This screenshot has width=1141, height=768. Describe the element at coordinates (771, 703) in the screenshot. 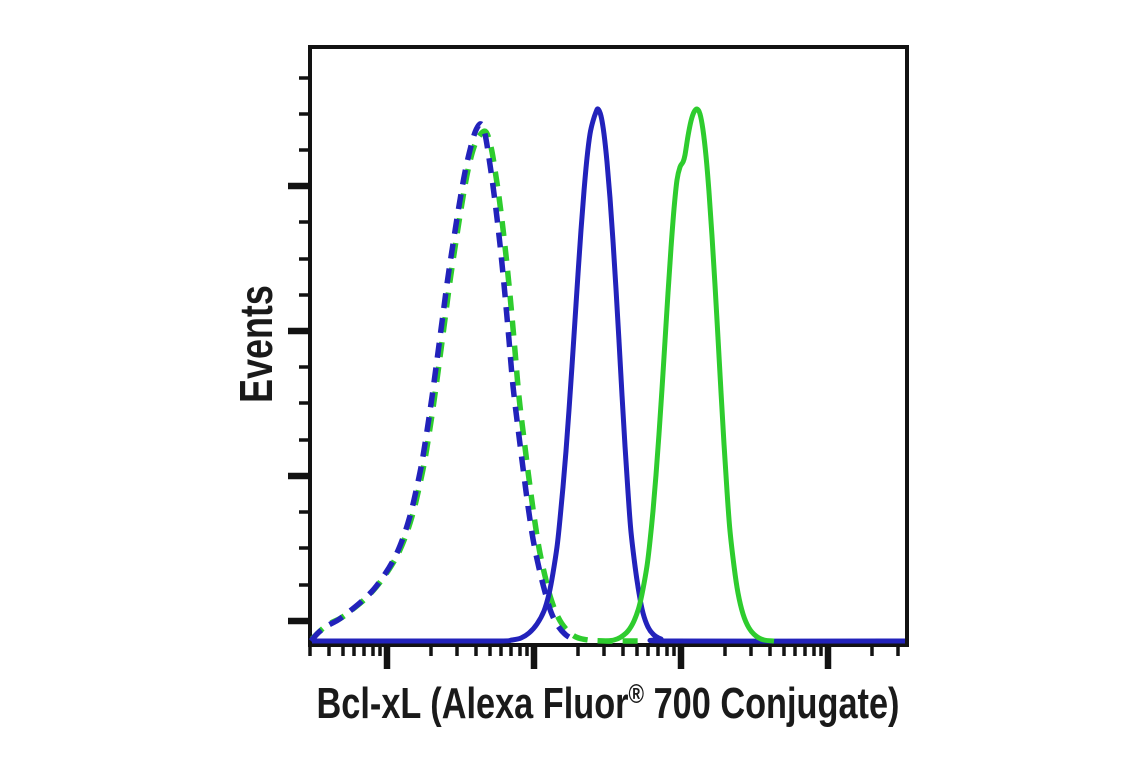

I see `x-axis-label-post: 700 Conjugate)` at that location.